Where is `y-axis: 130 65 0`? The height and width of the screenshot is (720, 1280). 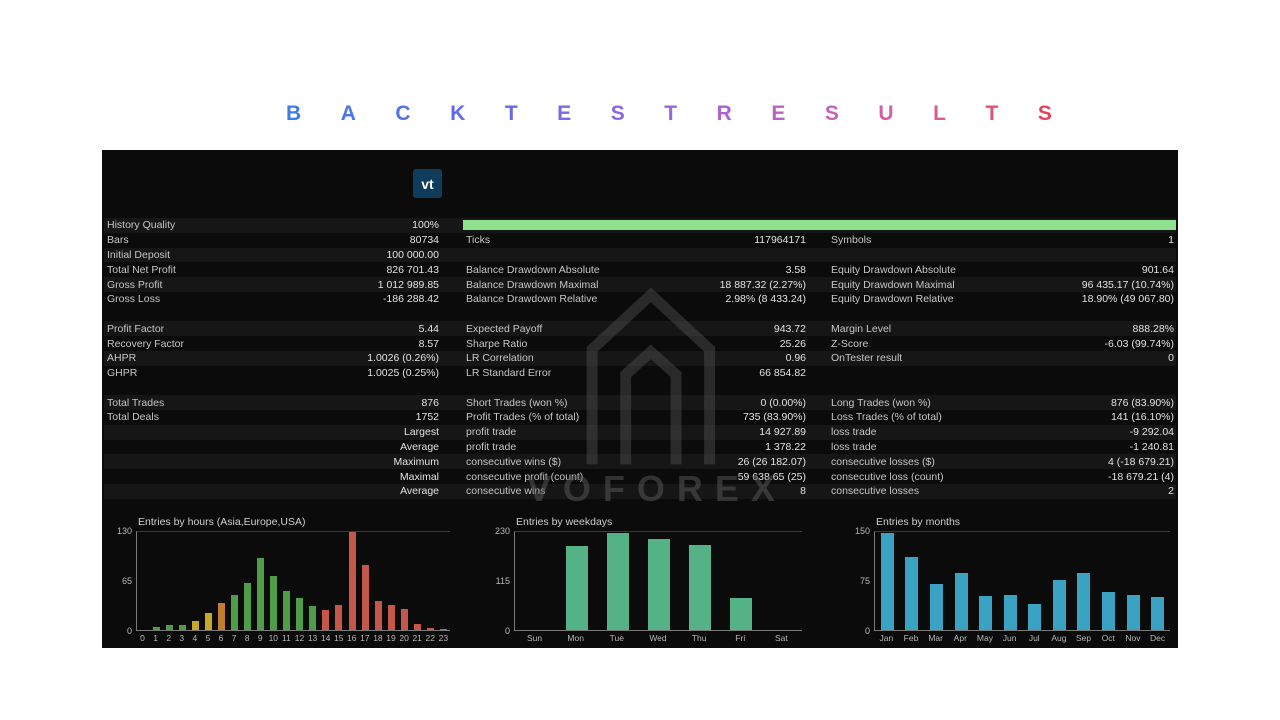
y-axis: 130 65 0 is located at coordinates (123, 581).